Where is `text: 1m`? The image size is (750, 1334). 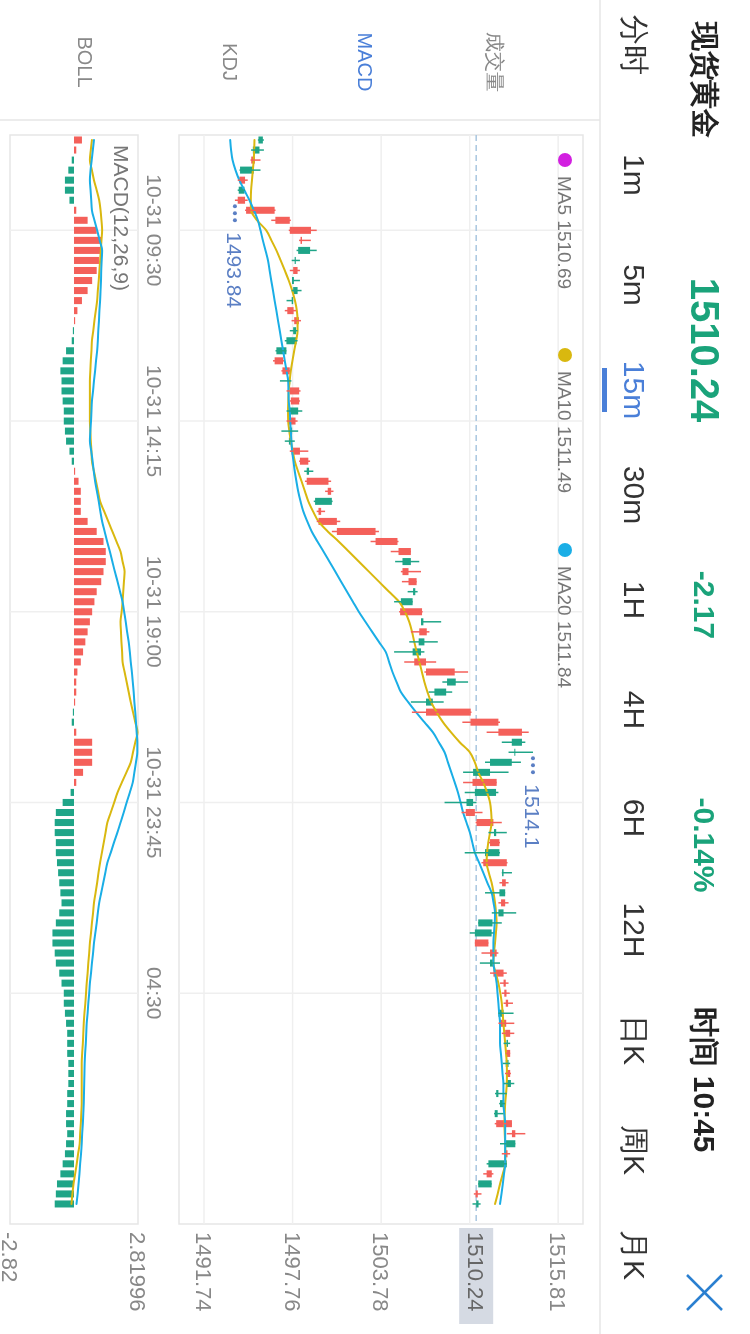 text: 1m is located at coordinates (635, 175).